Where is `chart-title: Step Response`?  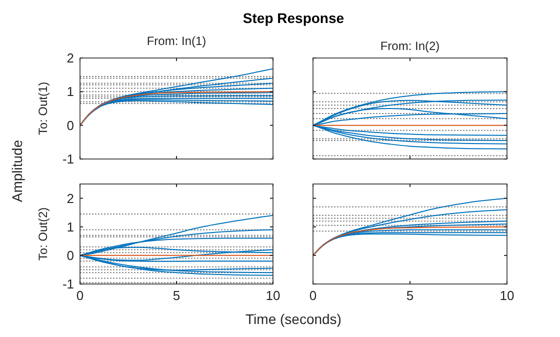
chart-title: Step Response is located at coordinates (293, 18).